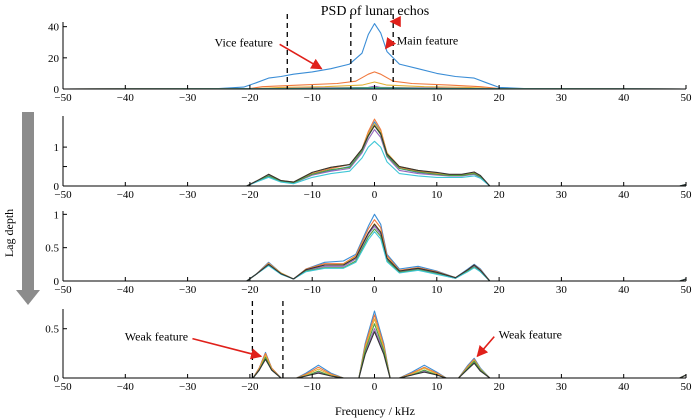 Image resolution: width=700 pixels, height=420 pixels. Describe the element at coordinates (428, 41) in the screenshot. I see `annotation-label: Main feature` at that location.